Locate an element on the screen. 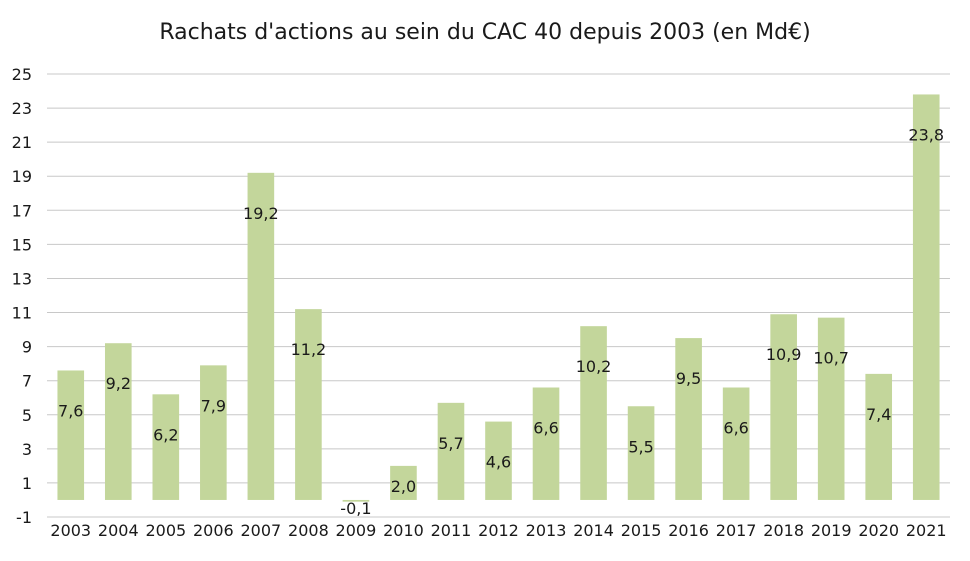  bar-2010 is located at coordinates (403, 482).